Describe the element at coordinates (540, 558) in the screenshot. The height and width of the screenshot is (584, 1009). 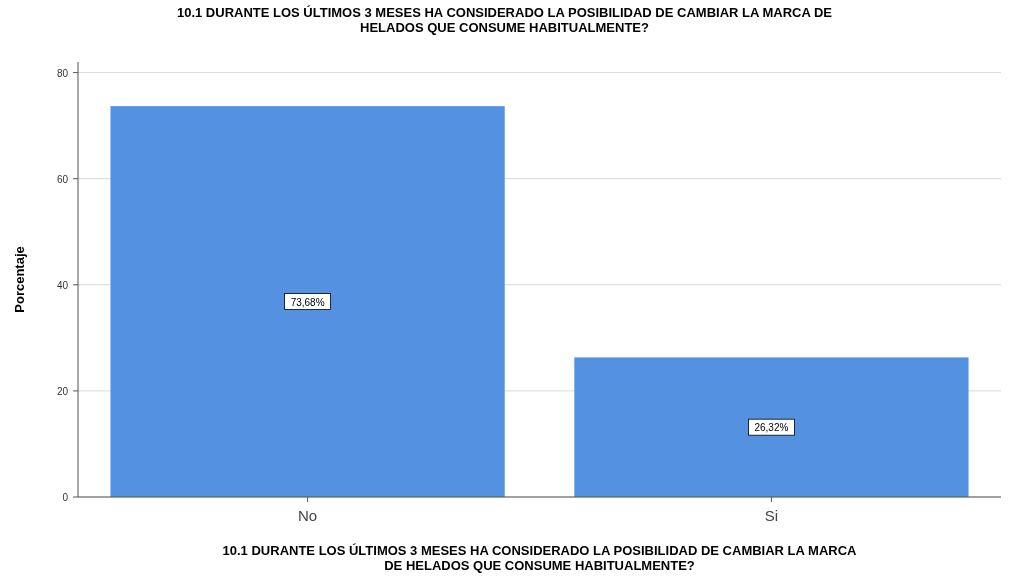
I see `x-axis-title: 10.1 DURANTE LOS ÚLTIMOS 3 MESES HA CONSIDERADO LA POSIBILIDAD DE CAMBIAR LA MARCA DE HELADOS QUE CONSUME HABITUALMENTE?` at that location.